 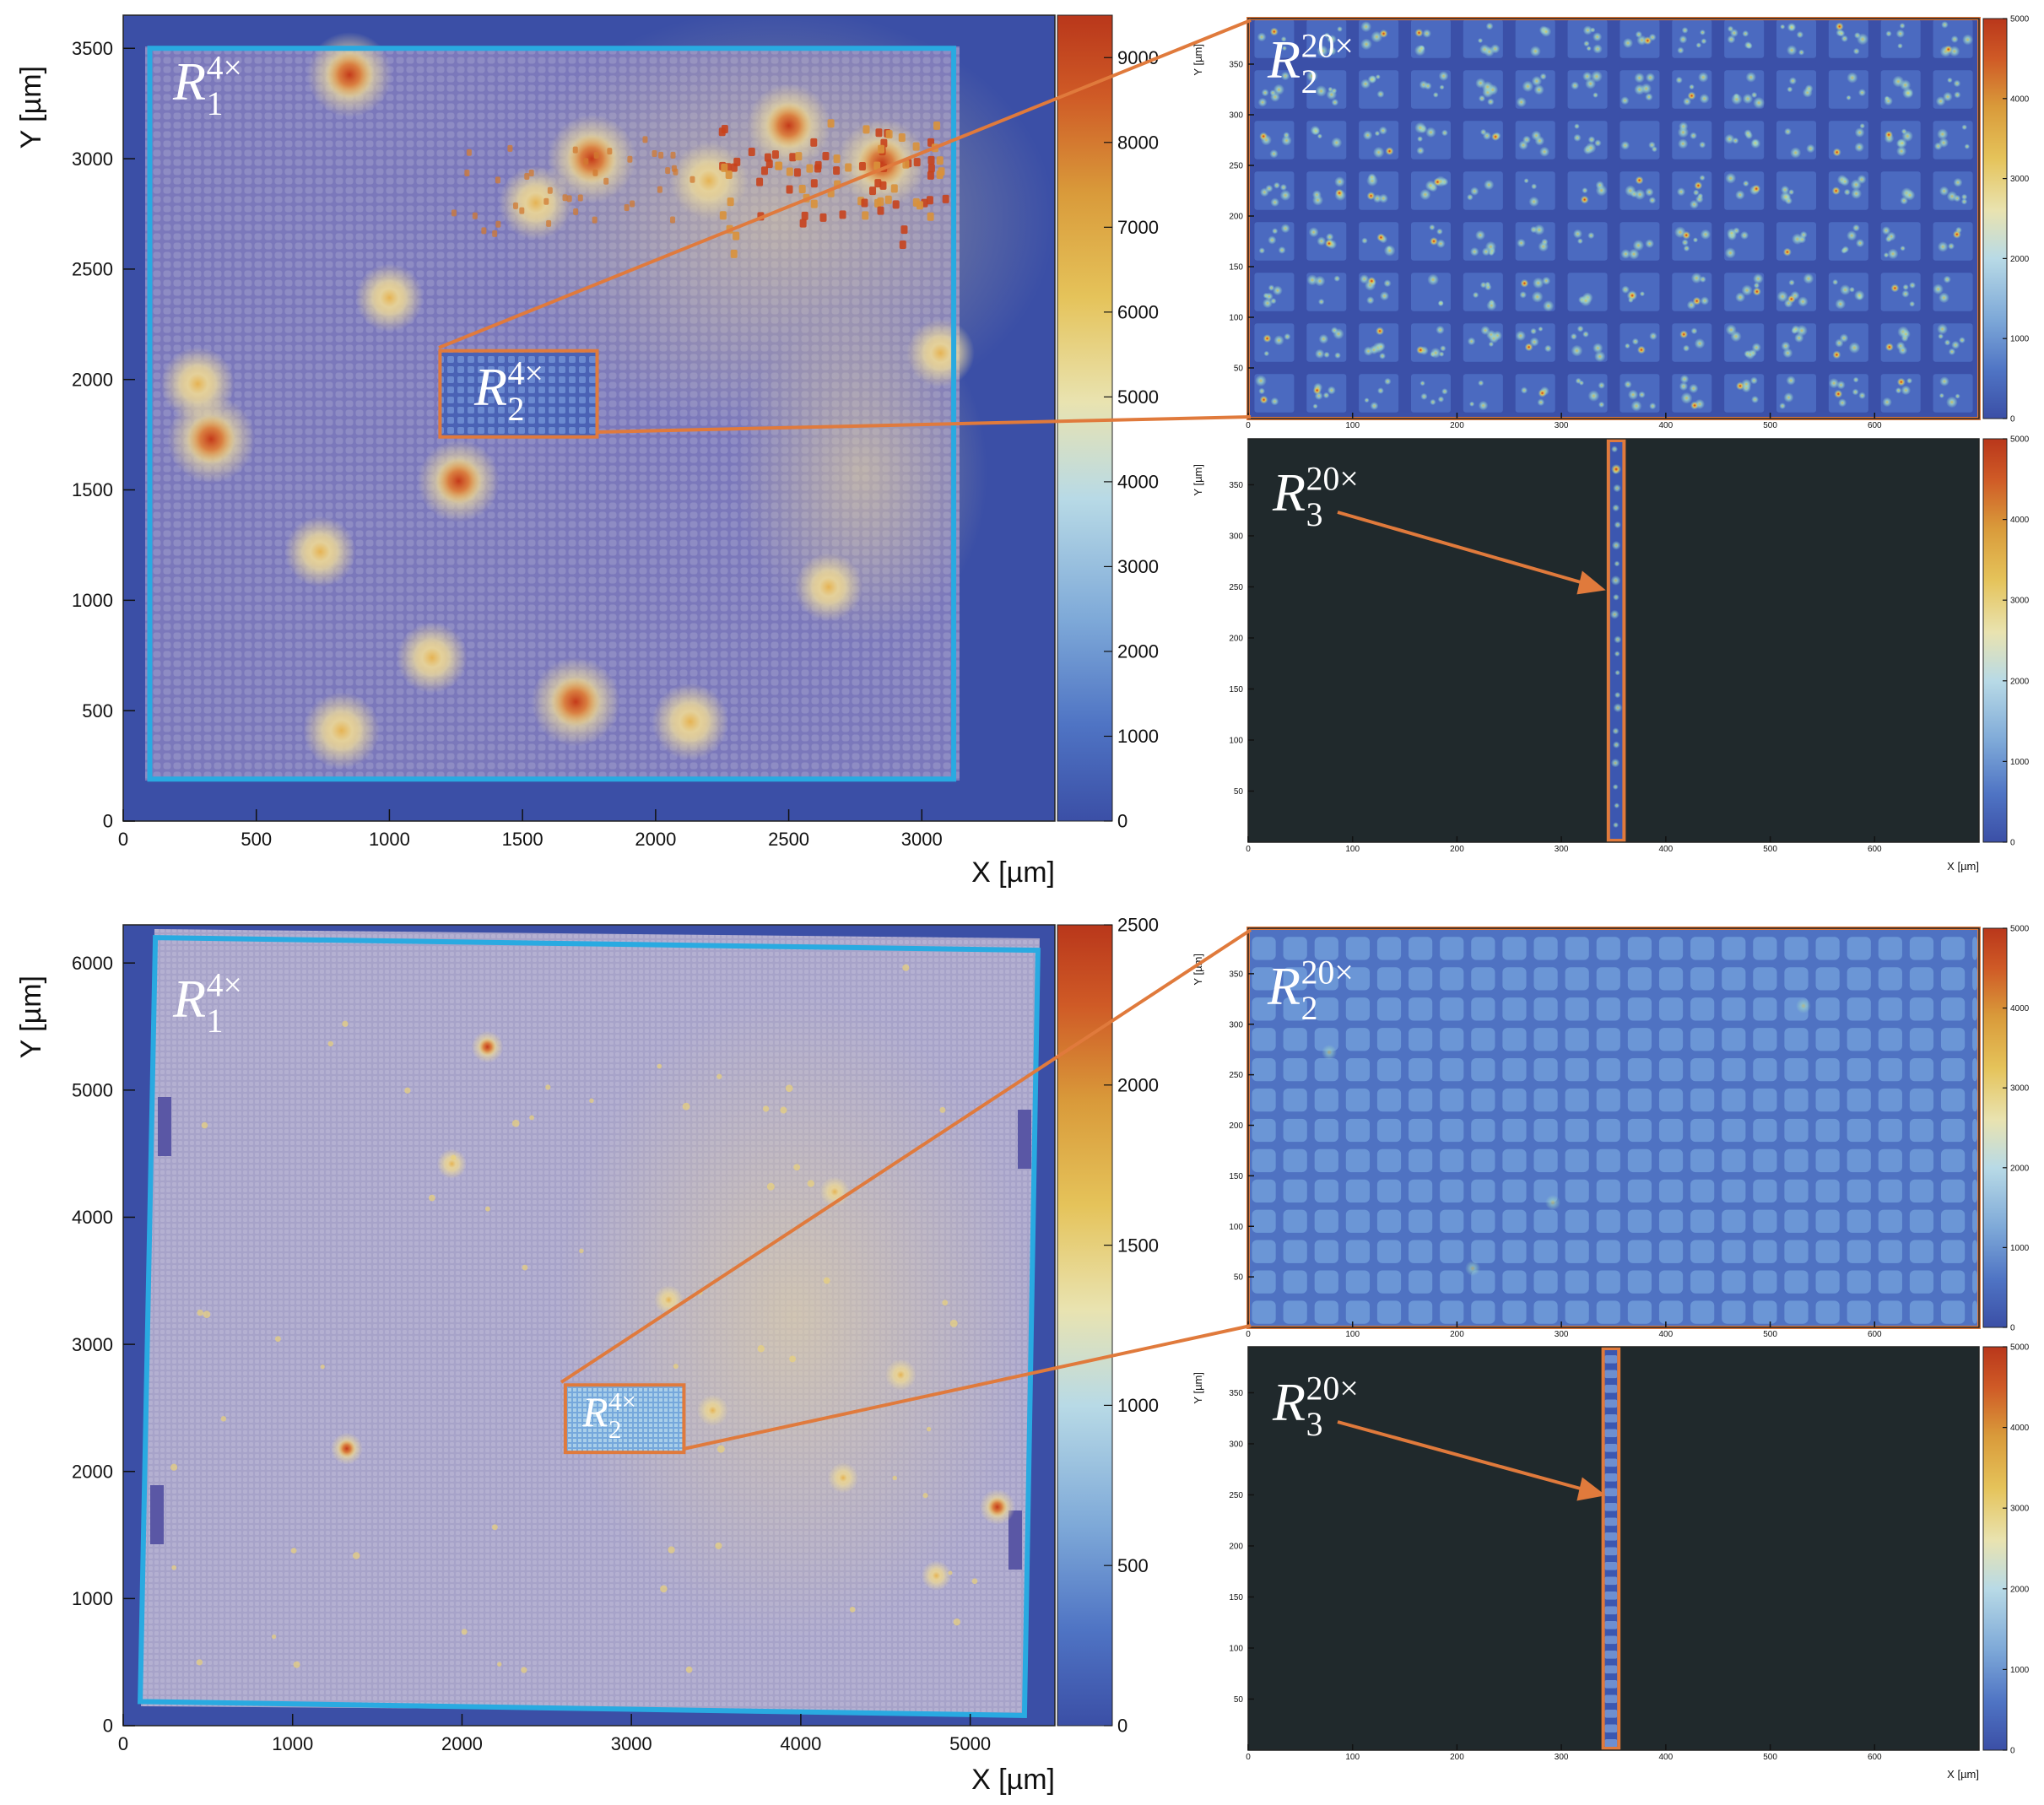 I want to click on x-tick-label: 500, so click(x=1770, y=1757).